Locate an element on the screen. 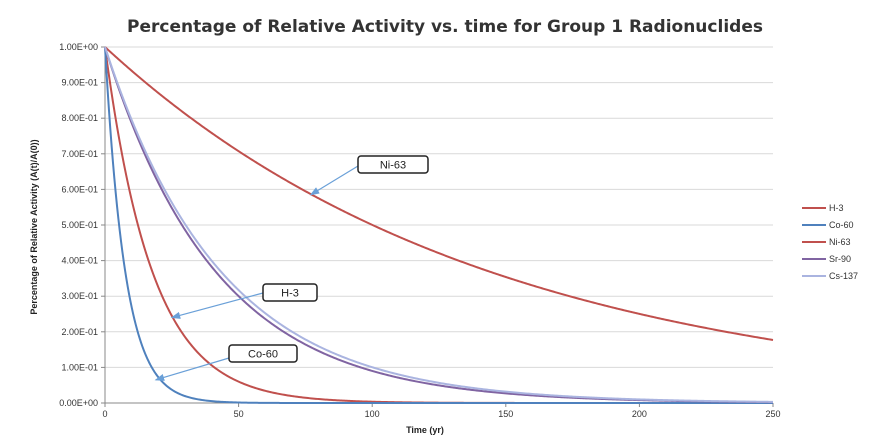 This screenshot has height=437, width=869. legend-label-h-3: H-3 is located at coordinates (836, 208).